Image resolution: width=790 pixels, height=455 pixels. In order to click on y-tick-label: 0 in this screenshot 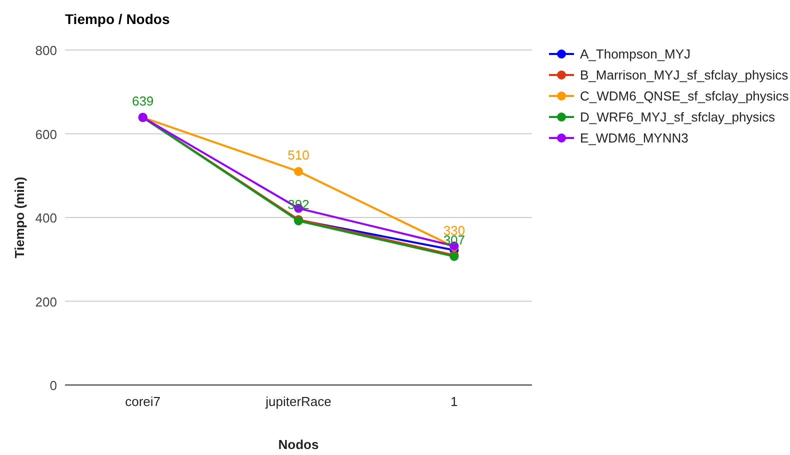, I will do `click(53, 385)`.